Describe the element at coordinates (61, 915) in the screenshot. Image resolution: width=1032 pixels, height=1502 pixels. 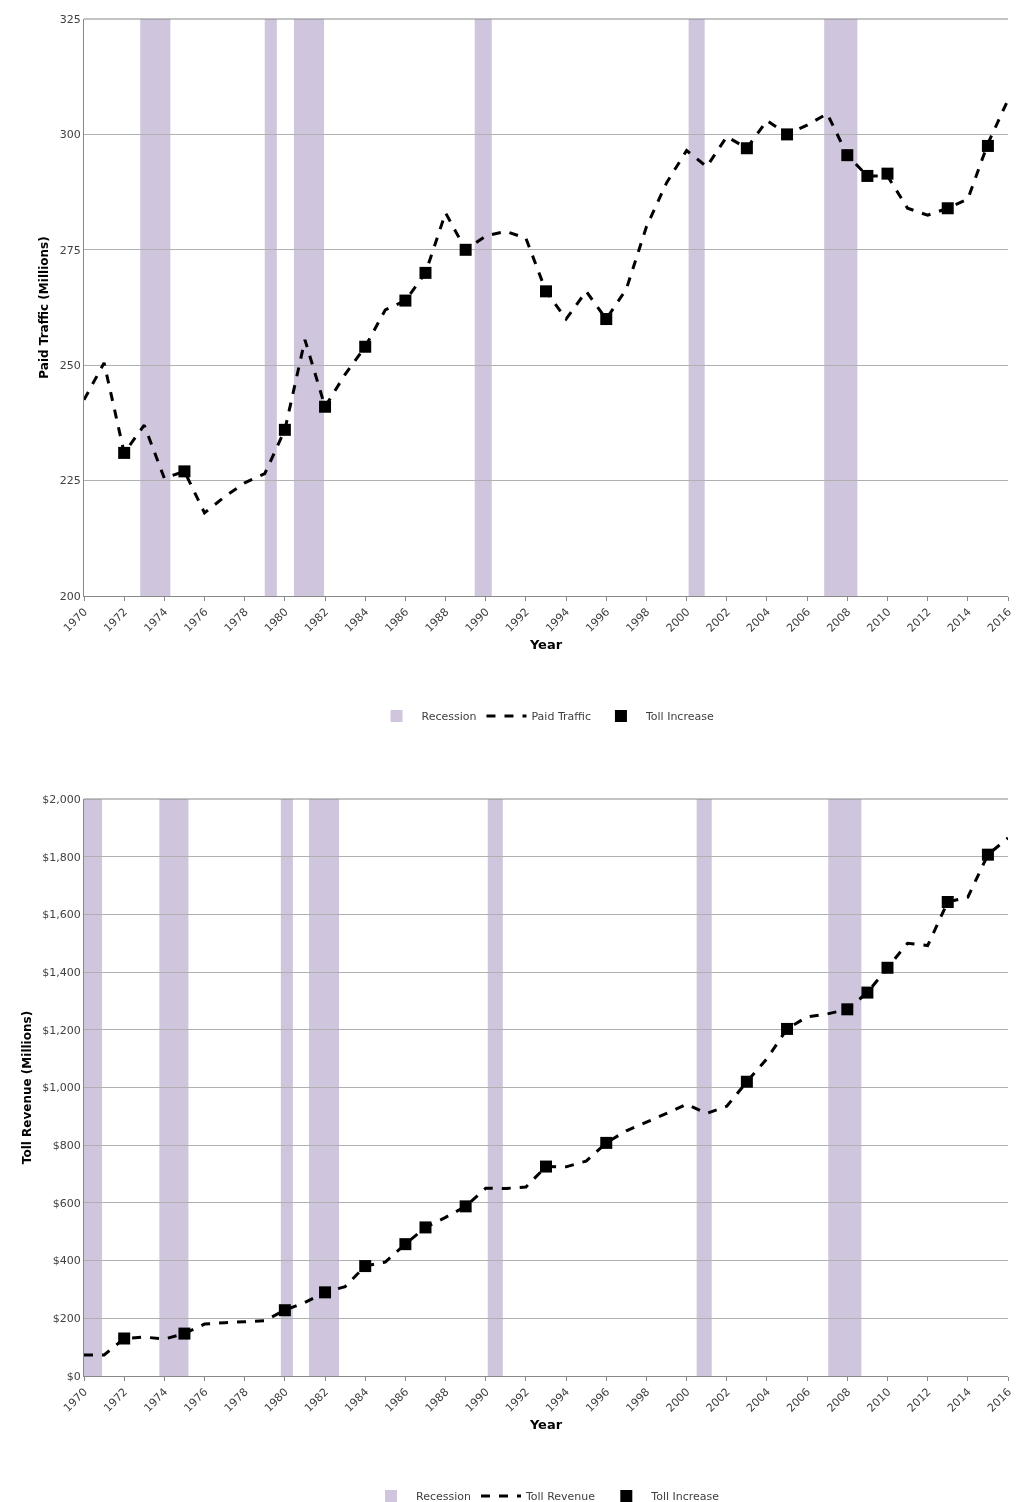
I see `y-tick-label: $1,600` at that location.